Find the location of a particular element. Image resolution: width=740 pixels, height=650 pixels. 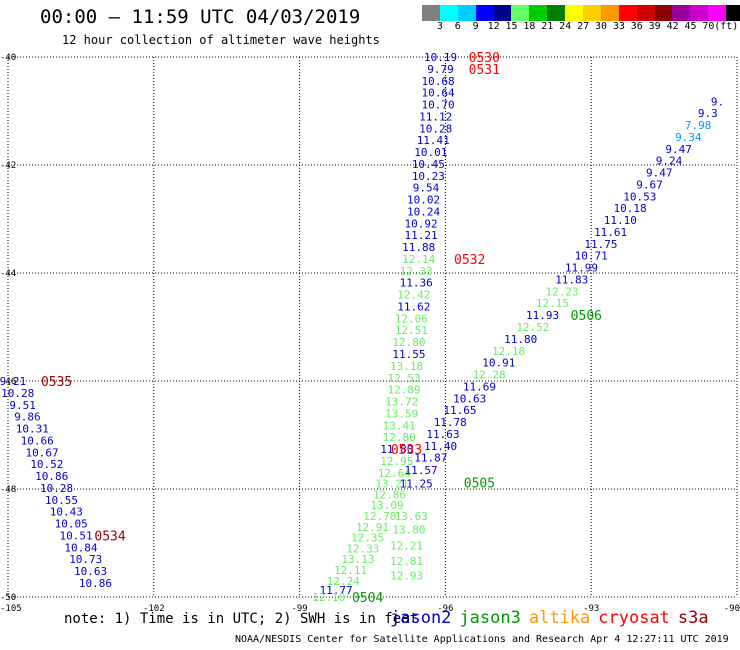

scale-label: 18 is located at coordinates (529, 26).